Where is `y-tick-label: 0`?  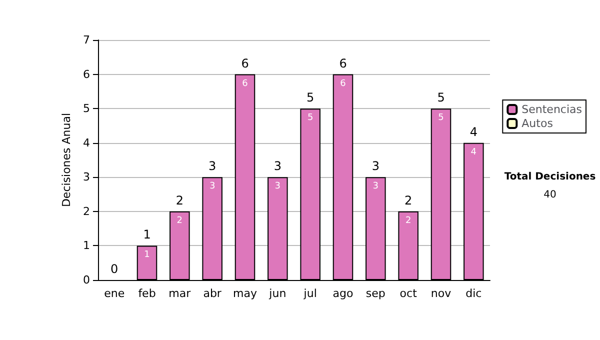
y-tick-label: 0 is located at coordinates (86, 280).